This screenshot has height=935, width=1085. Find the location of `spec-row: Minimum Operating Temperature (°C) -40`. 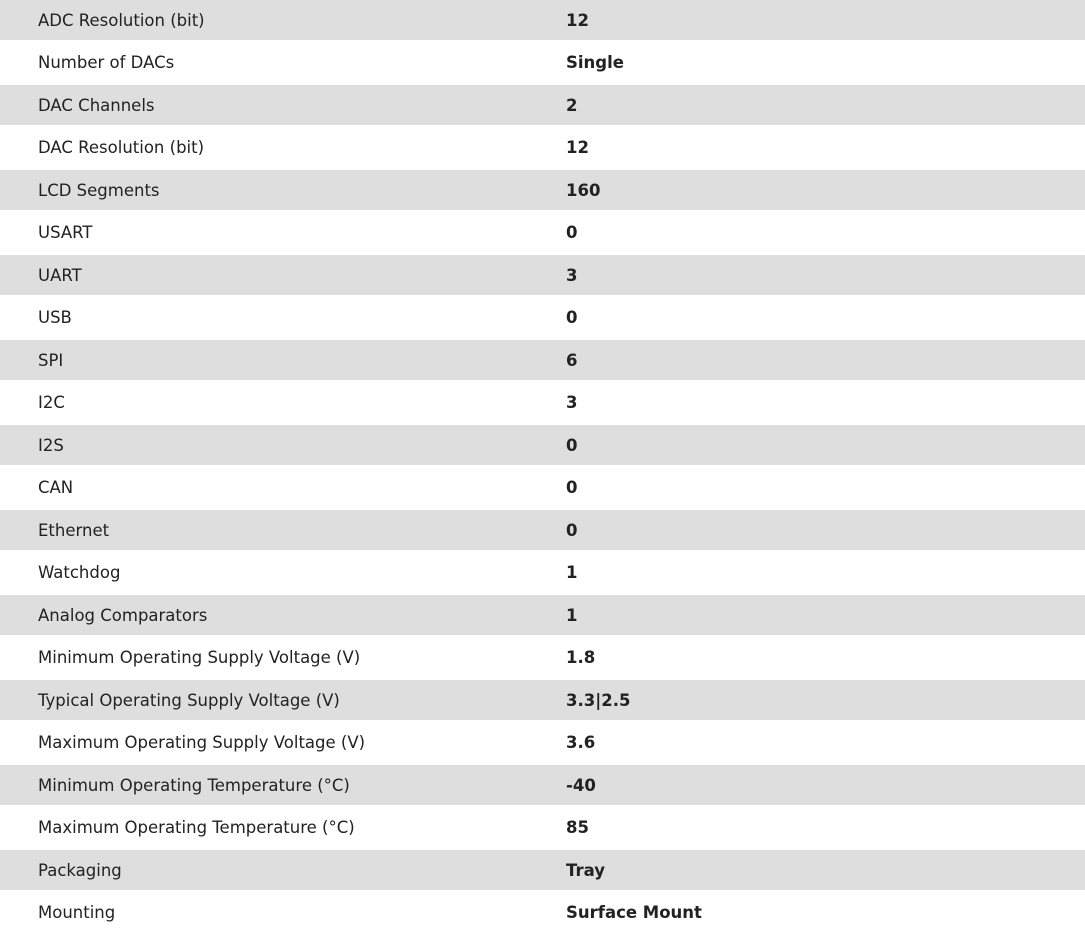

spec-row: Minimum Operating Temperature (°C) -40 is located at coordinates (542, 785).